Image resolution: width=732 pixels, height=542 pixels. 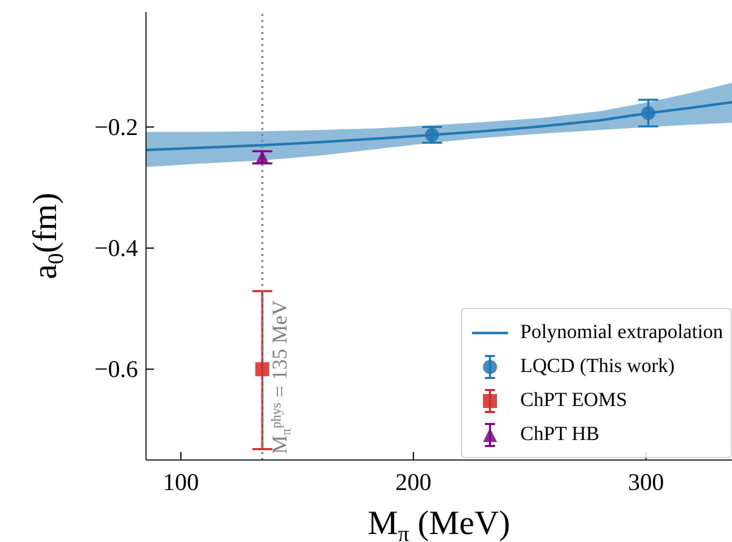 I want to click on x-tick-label: 300, so click(x=646, y=483).